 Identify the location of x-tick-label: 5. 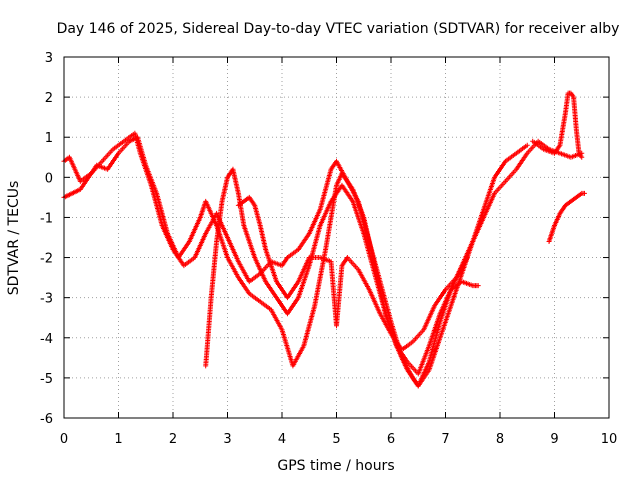
(336, 439).